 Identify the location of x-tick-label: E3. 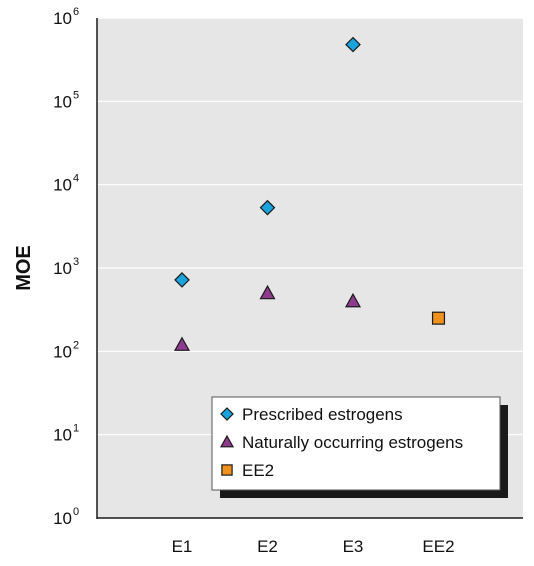
(353, 546).